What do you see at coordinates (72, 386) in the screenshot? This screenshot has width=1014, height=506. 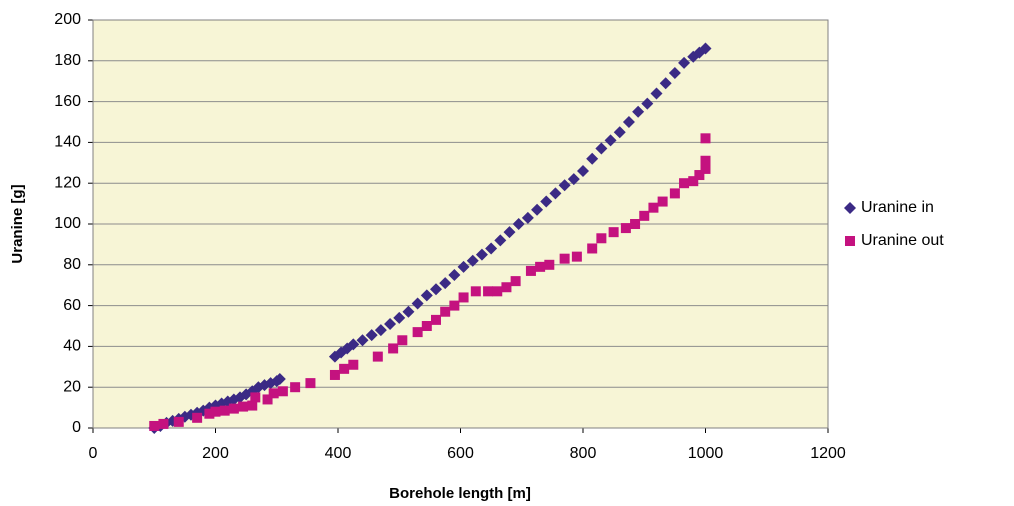 I see `y-tick-label: 20` at bounding box center [72, 386].